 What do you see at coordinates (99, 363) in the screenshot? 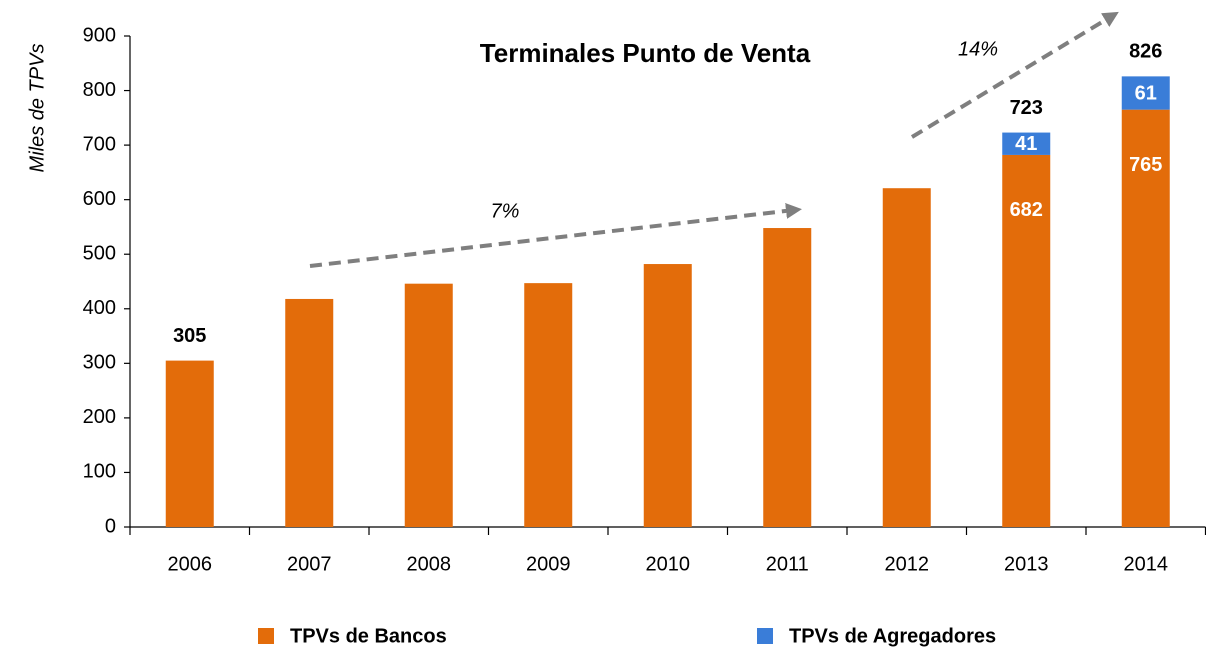
I see `y-tick-label: 300` at bounding box center [99, 363].